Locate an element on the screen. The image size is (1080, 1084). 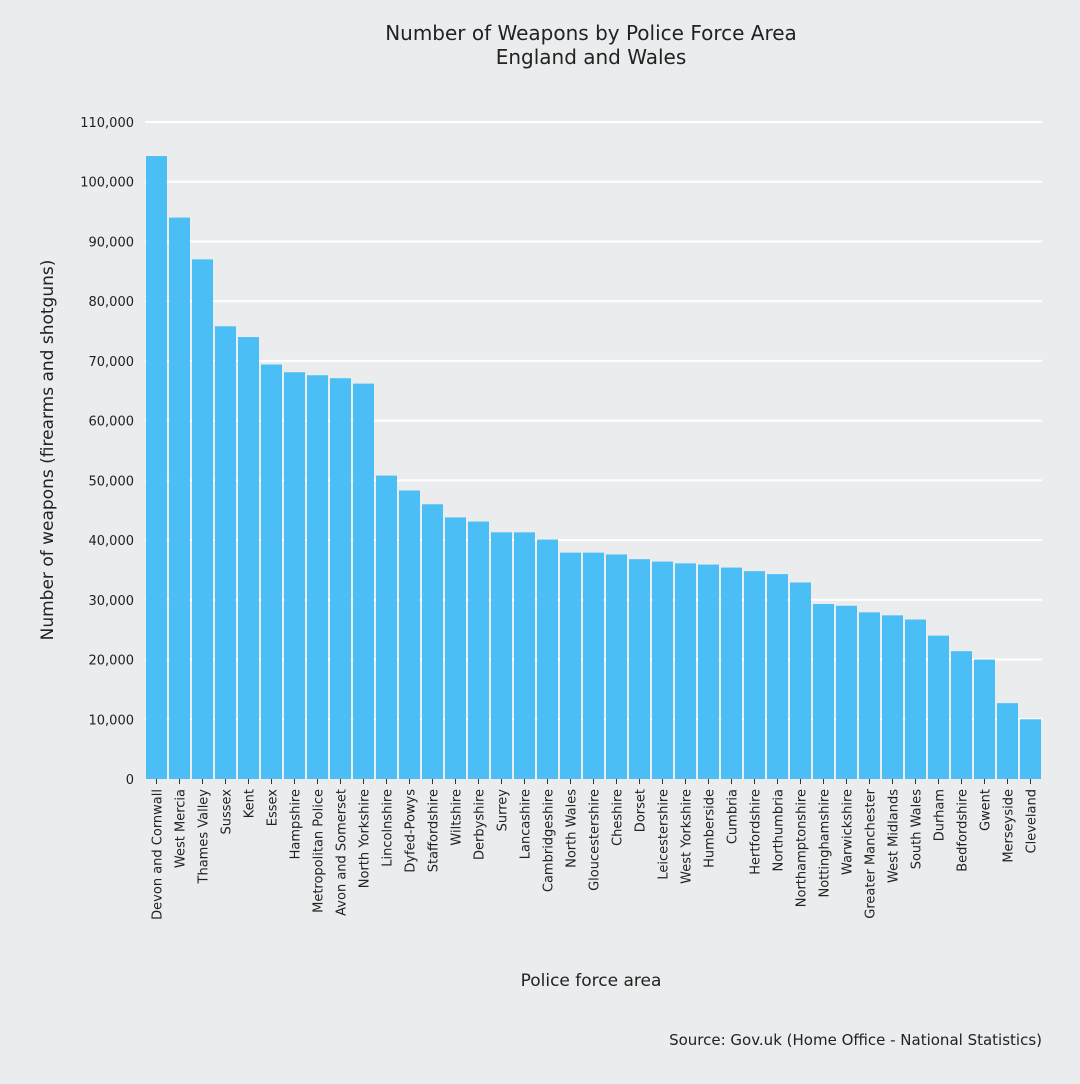
x-tick-label: Wiltshire is located at coordinates (457, 817).